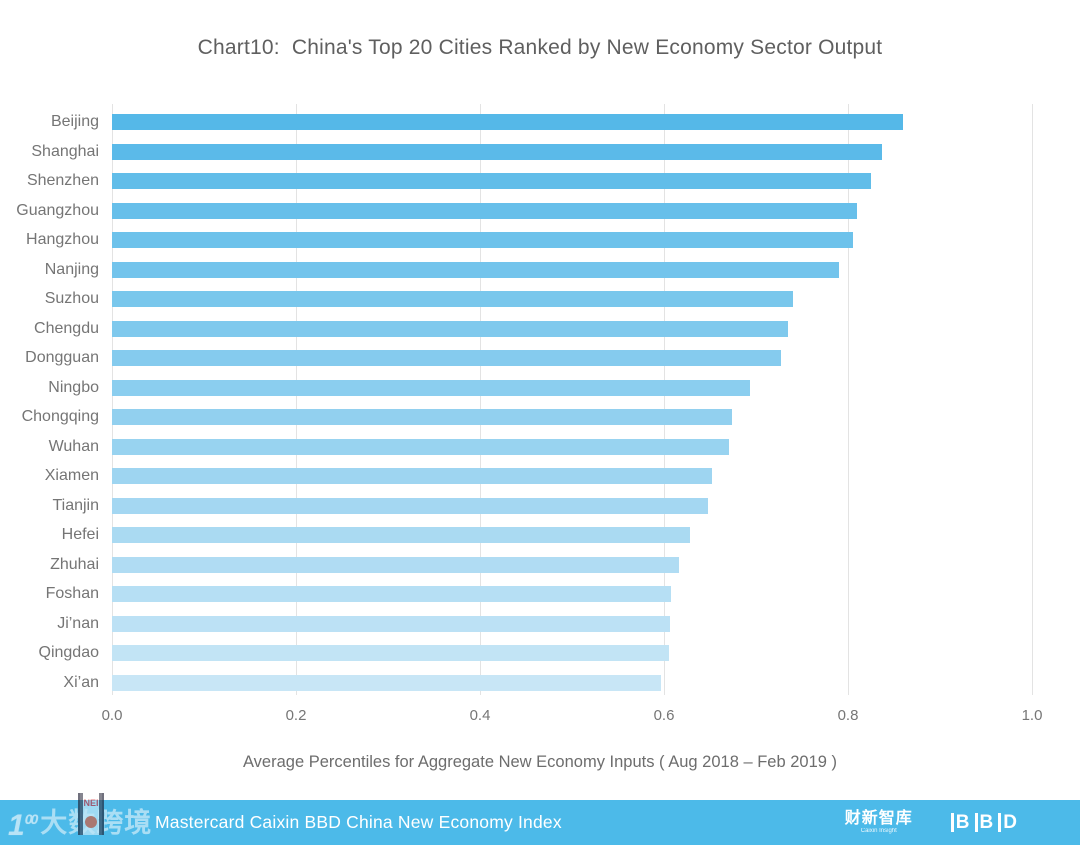  I want to click on bar-row: Xiamen, so click(538, 476).